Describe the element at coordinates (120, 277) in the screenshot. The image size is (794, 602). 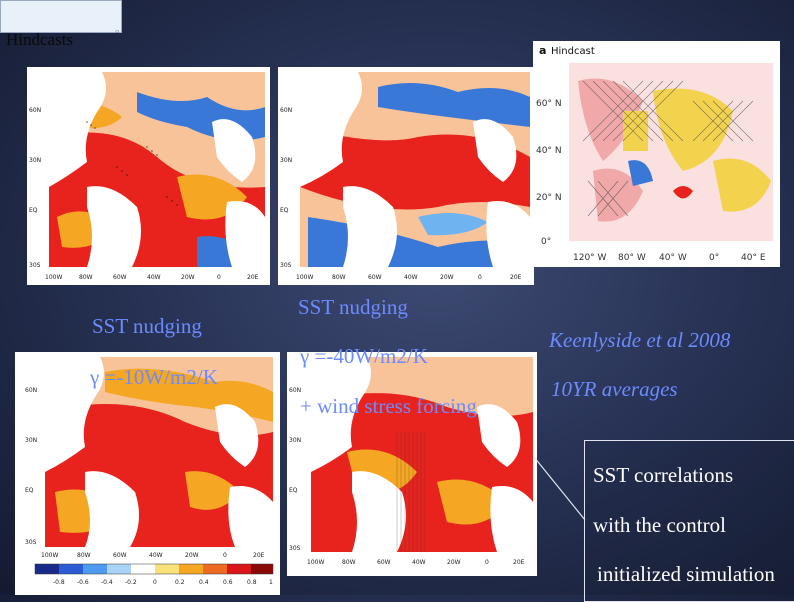
I see `tl-lon-2: 60W` at that location.